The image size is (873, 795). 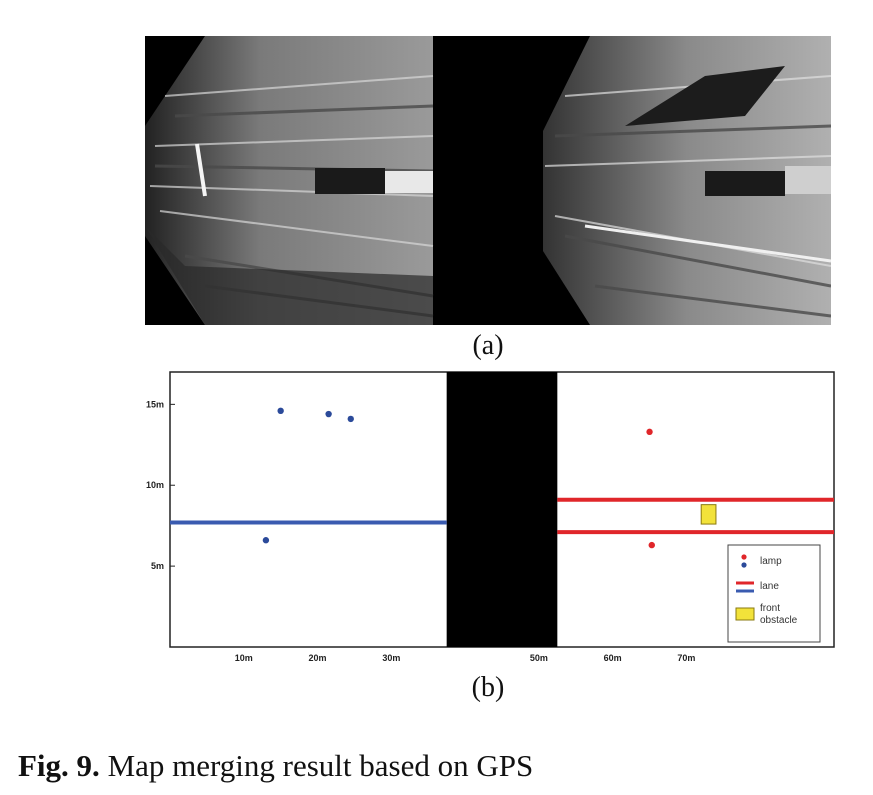 I want to click on figure-number: Fig. 9., so click(x=59, y=765).